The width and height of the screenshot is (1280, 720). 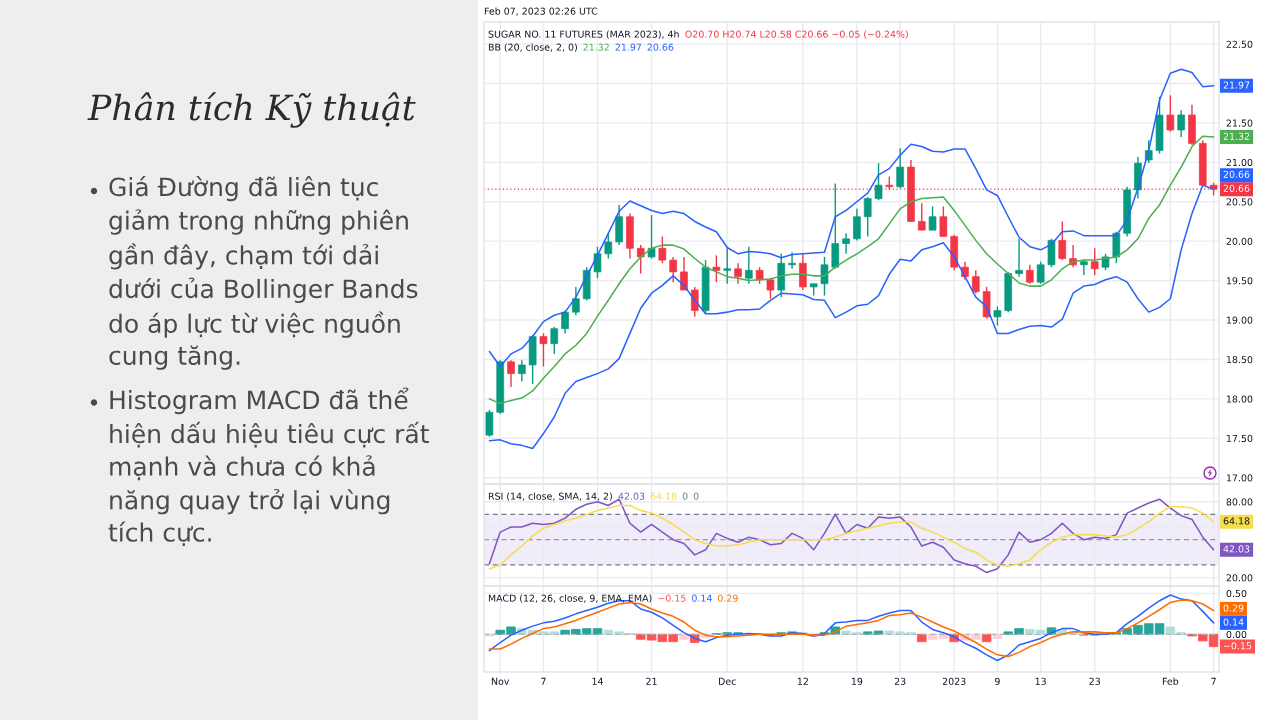 What do you see at coordinates (1170, 681) in the screenshot?
I see `x-tick-label: Feb` at bounding box center [1170, 681].